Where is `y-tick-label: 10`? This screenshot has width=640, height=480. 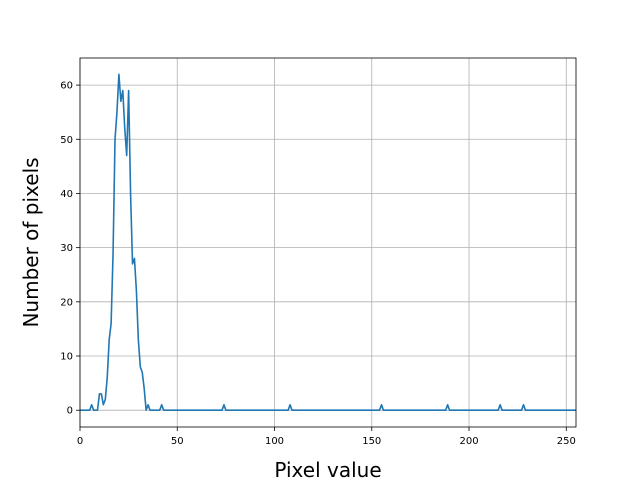 y-tick-label: 10 is located at coordinates (66, 357).